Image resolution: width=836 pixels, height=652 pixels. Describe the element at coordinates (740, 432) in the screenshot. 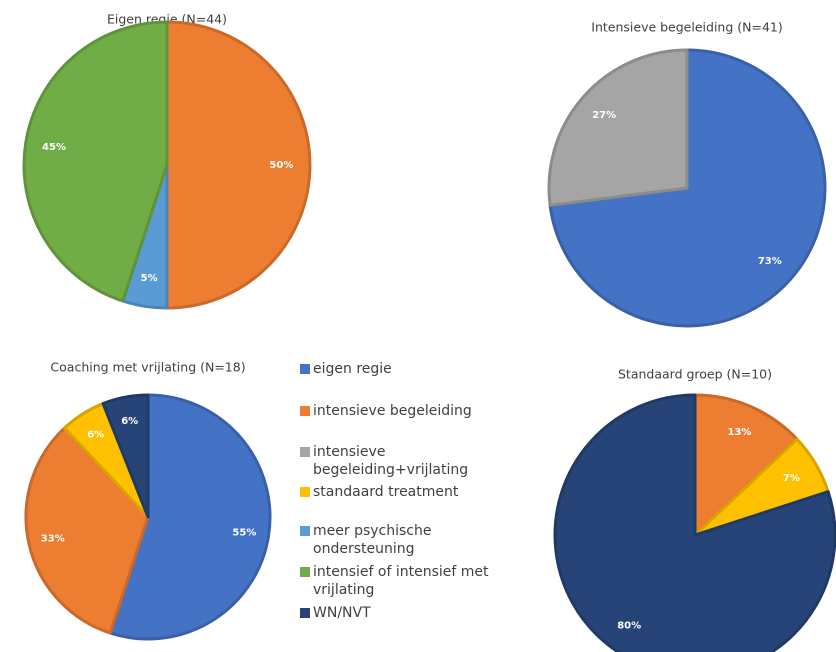

I see `data-label: 13%` at that location.